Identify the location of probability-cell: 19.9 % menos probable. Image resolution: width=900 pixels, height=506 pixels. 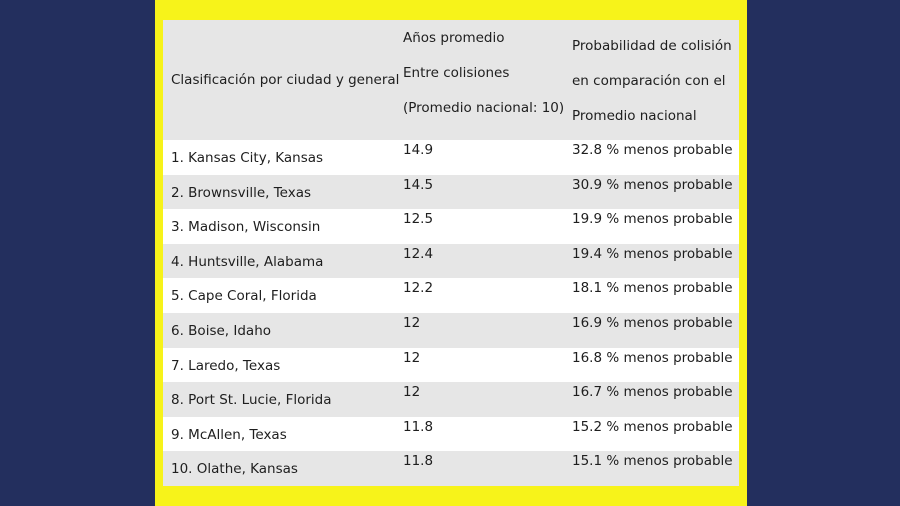
(652, 219).